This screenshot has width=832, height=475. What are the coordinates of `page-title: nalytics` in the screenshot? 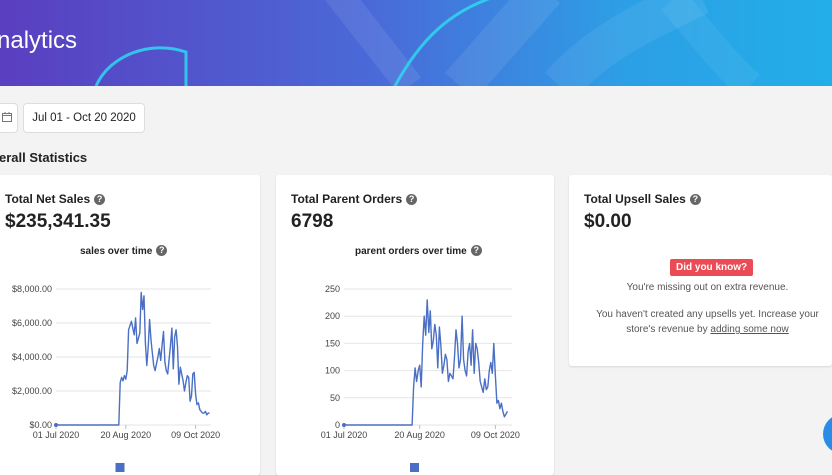 It's located at (39, 40).